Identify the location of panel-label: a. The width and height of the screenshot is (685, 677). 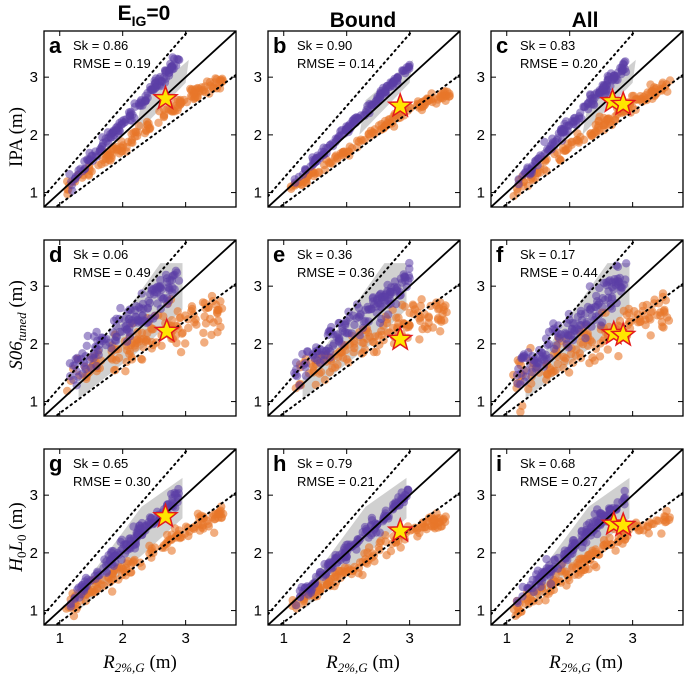
(55, 45).